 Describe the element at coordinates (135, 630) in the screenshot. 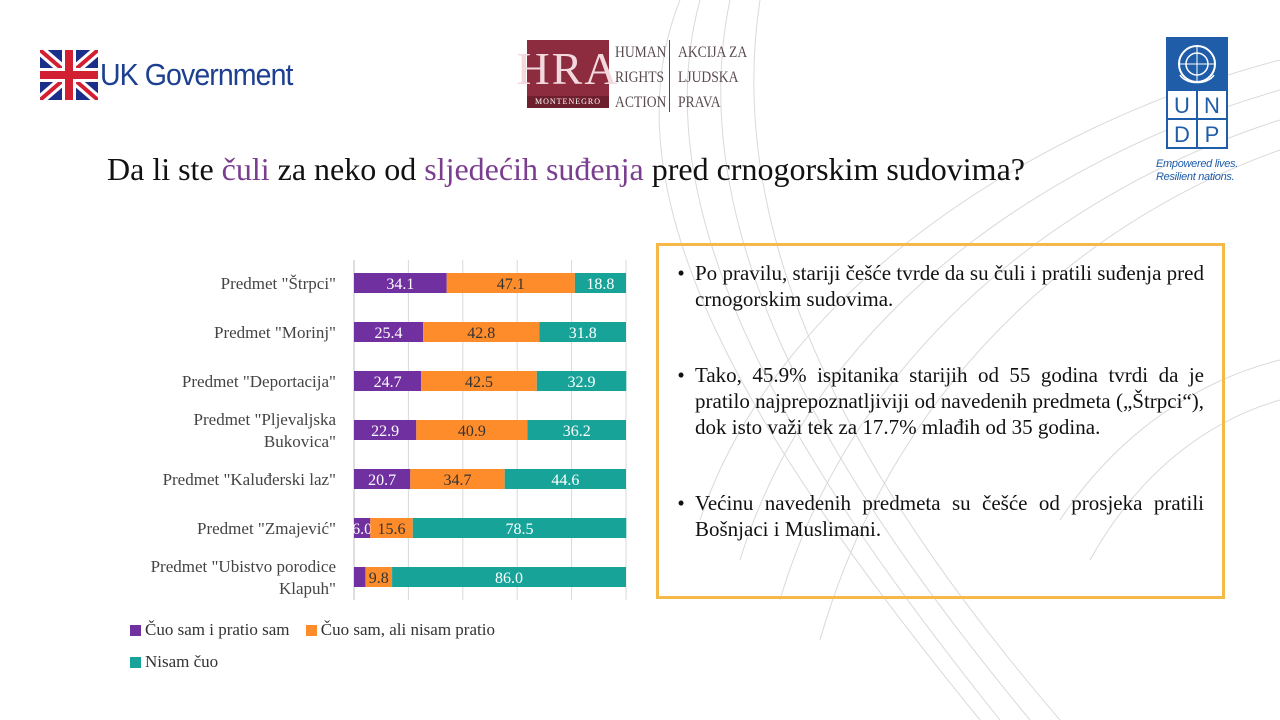

I see `legend-swatch-heard-followed` at that location.